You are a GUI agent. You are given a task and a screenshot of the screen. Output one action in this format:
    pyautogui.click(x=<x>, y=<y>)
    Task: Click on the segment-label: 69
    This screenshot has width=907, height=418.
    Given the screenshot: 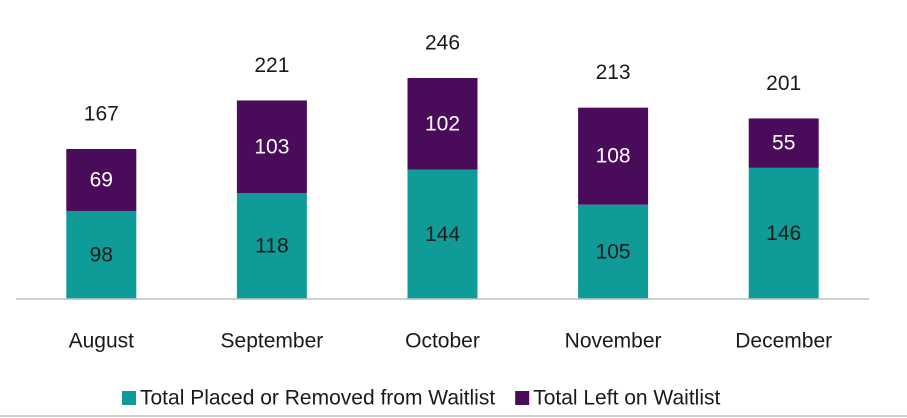 What is the action you would take?
    pyautogui.click(x=101, y=180)
    